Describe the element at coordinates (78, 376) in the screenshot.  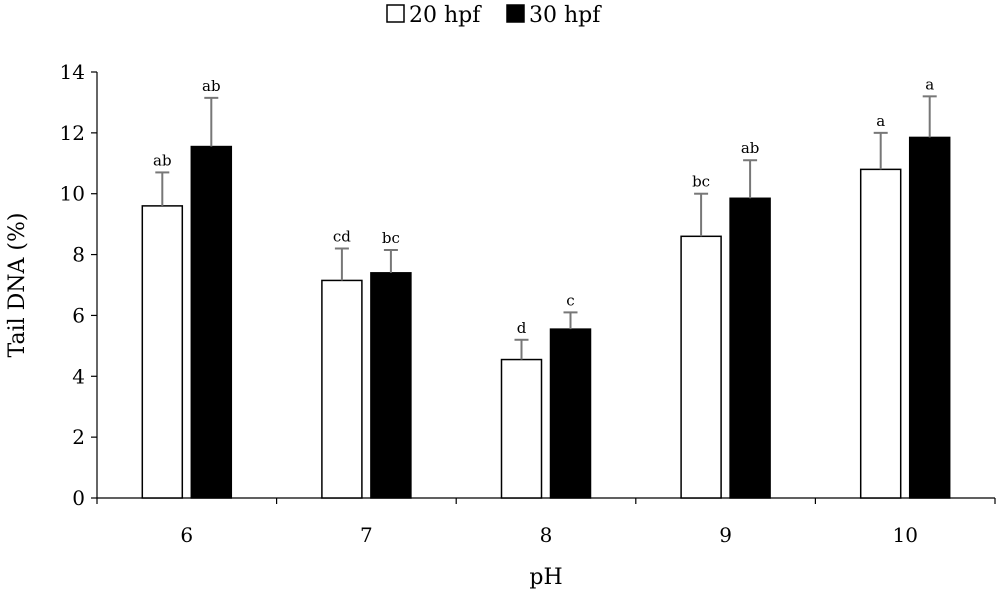
I see `y-tick-label: 4` at that location.